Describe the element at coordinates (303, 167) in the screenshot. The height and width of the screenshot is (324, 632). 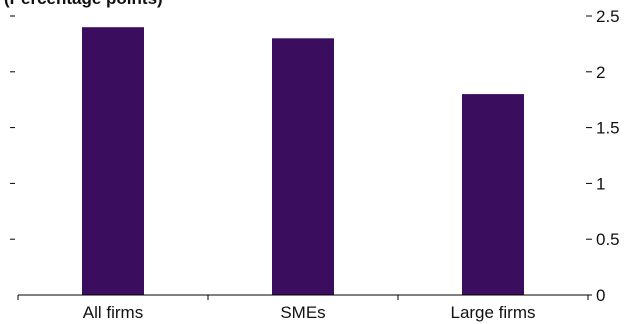
I see `bar-smes` at that location.